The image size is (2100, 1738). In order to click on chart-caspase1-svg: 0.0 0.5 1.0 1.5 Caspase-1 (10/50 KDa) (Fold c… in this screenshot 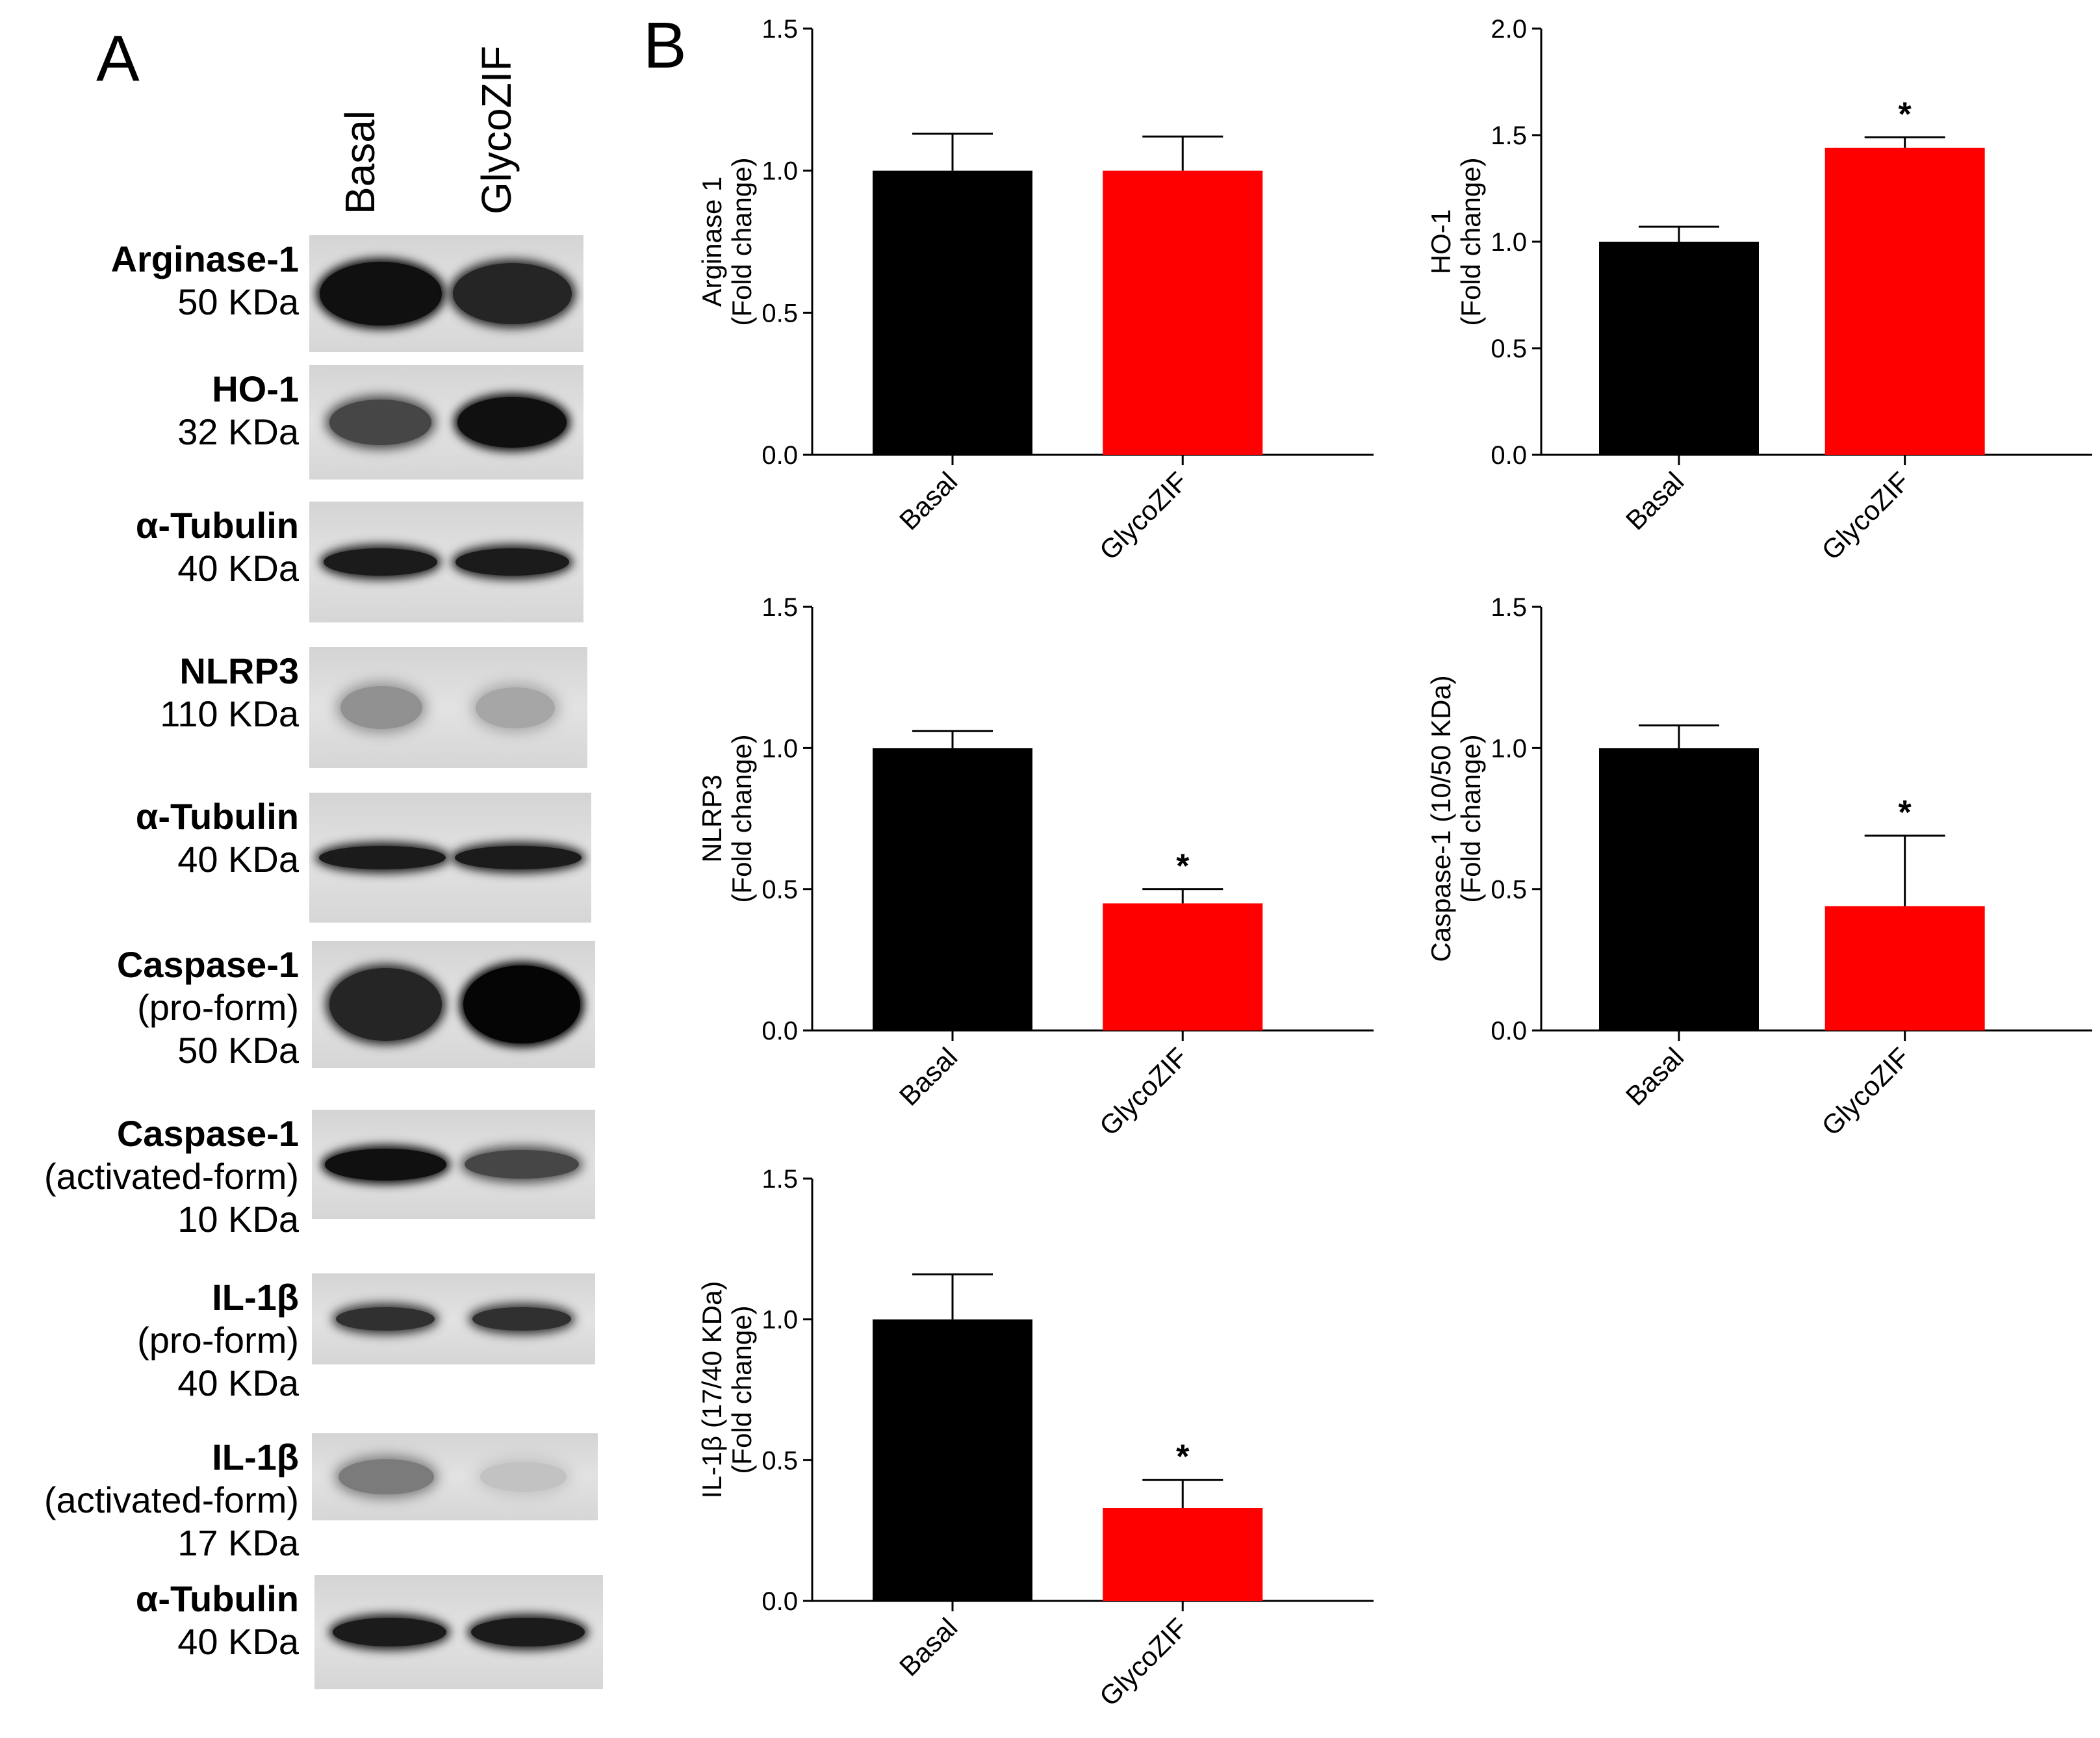, I will do `click(1759, 867)`.